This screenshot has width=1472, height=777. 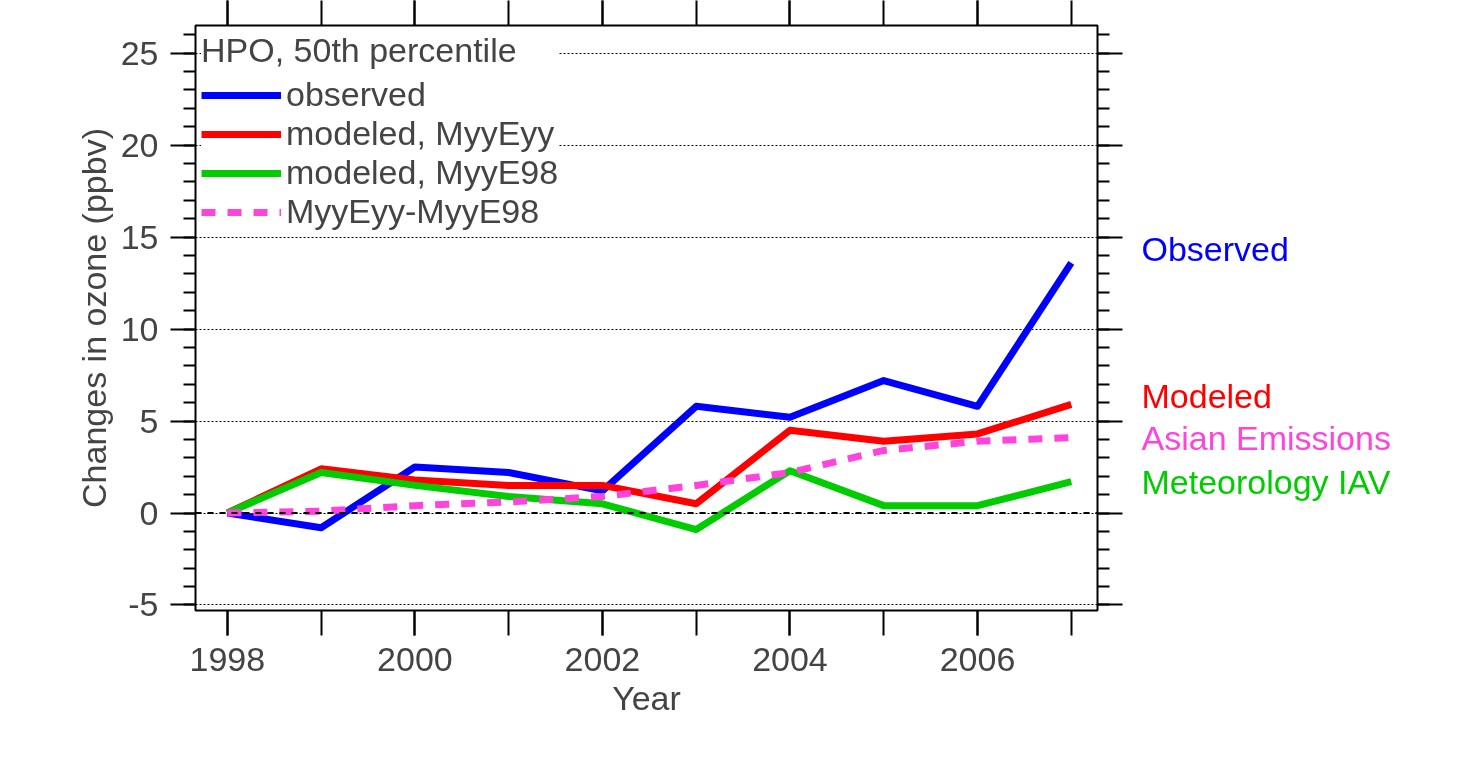 I want to click on text: Modeled, so click(x=1206, y=395).